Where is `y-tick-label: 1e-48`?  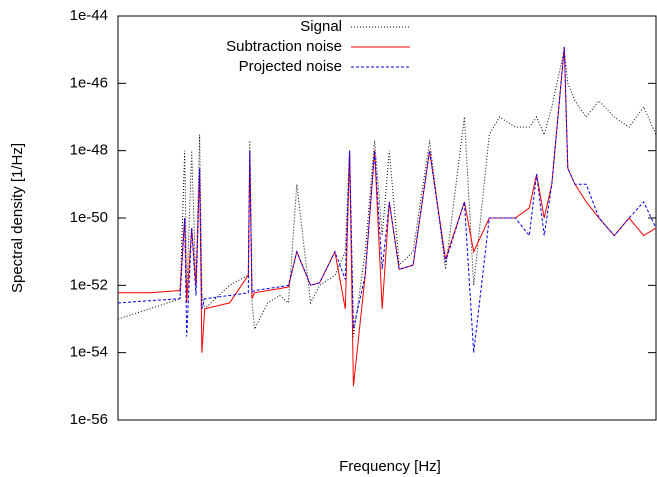 y-tick-label: 1e-48 is located at coordinates (89, 150).